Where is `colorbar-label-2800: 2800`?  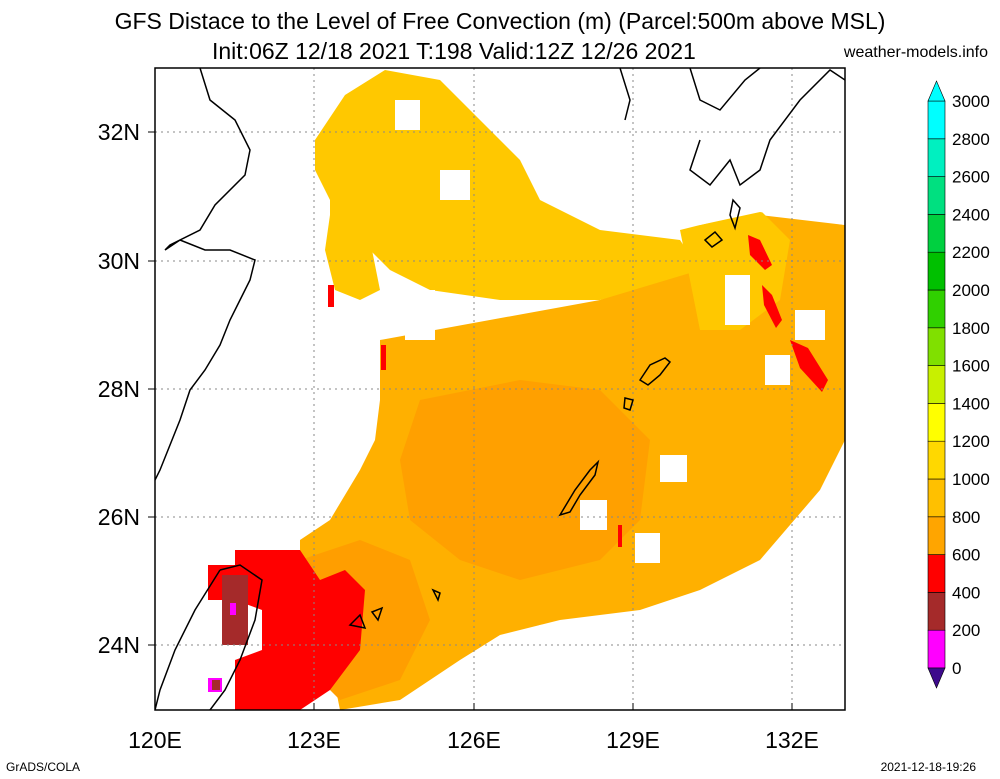 colorbar-label-2800: 2800 is located at coordinates (971, 139).